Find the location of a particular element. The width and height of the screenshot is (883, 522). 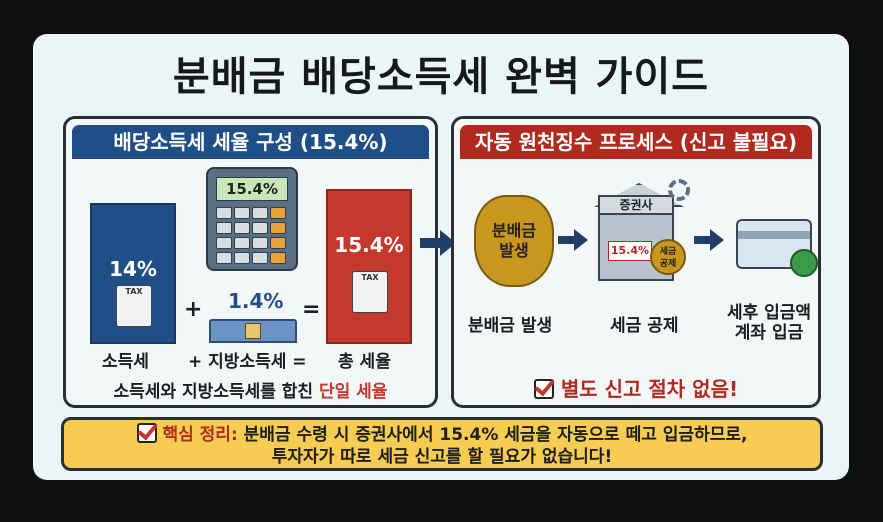

calculator-icon: 15.4% is located at coordinates (252, 219).